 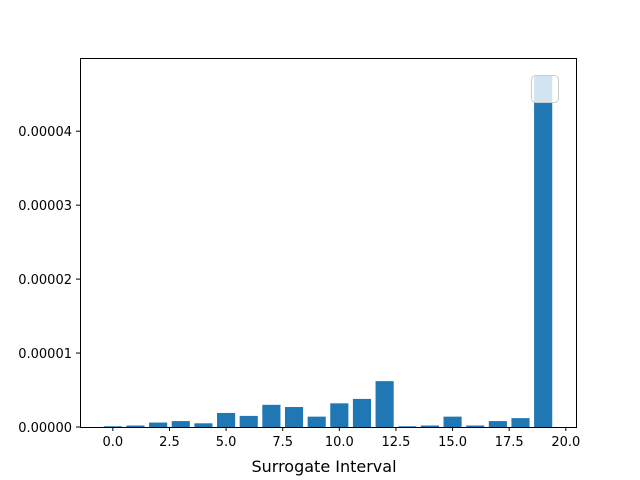 I want to click on y-tick-label: 0.00000, so click(x=45, y=428).